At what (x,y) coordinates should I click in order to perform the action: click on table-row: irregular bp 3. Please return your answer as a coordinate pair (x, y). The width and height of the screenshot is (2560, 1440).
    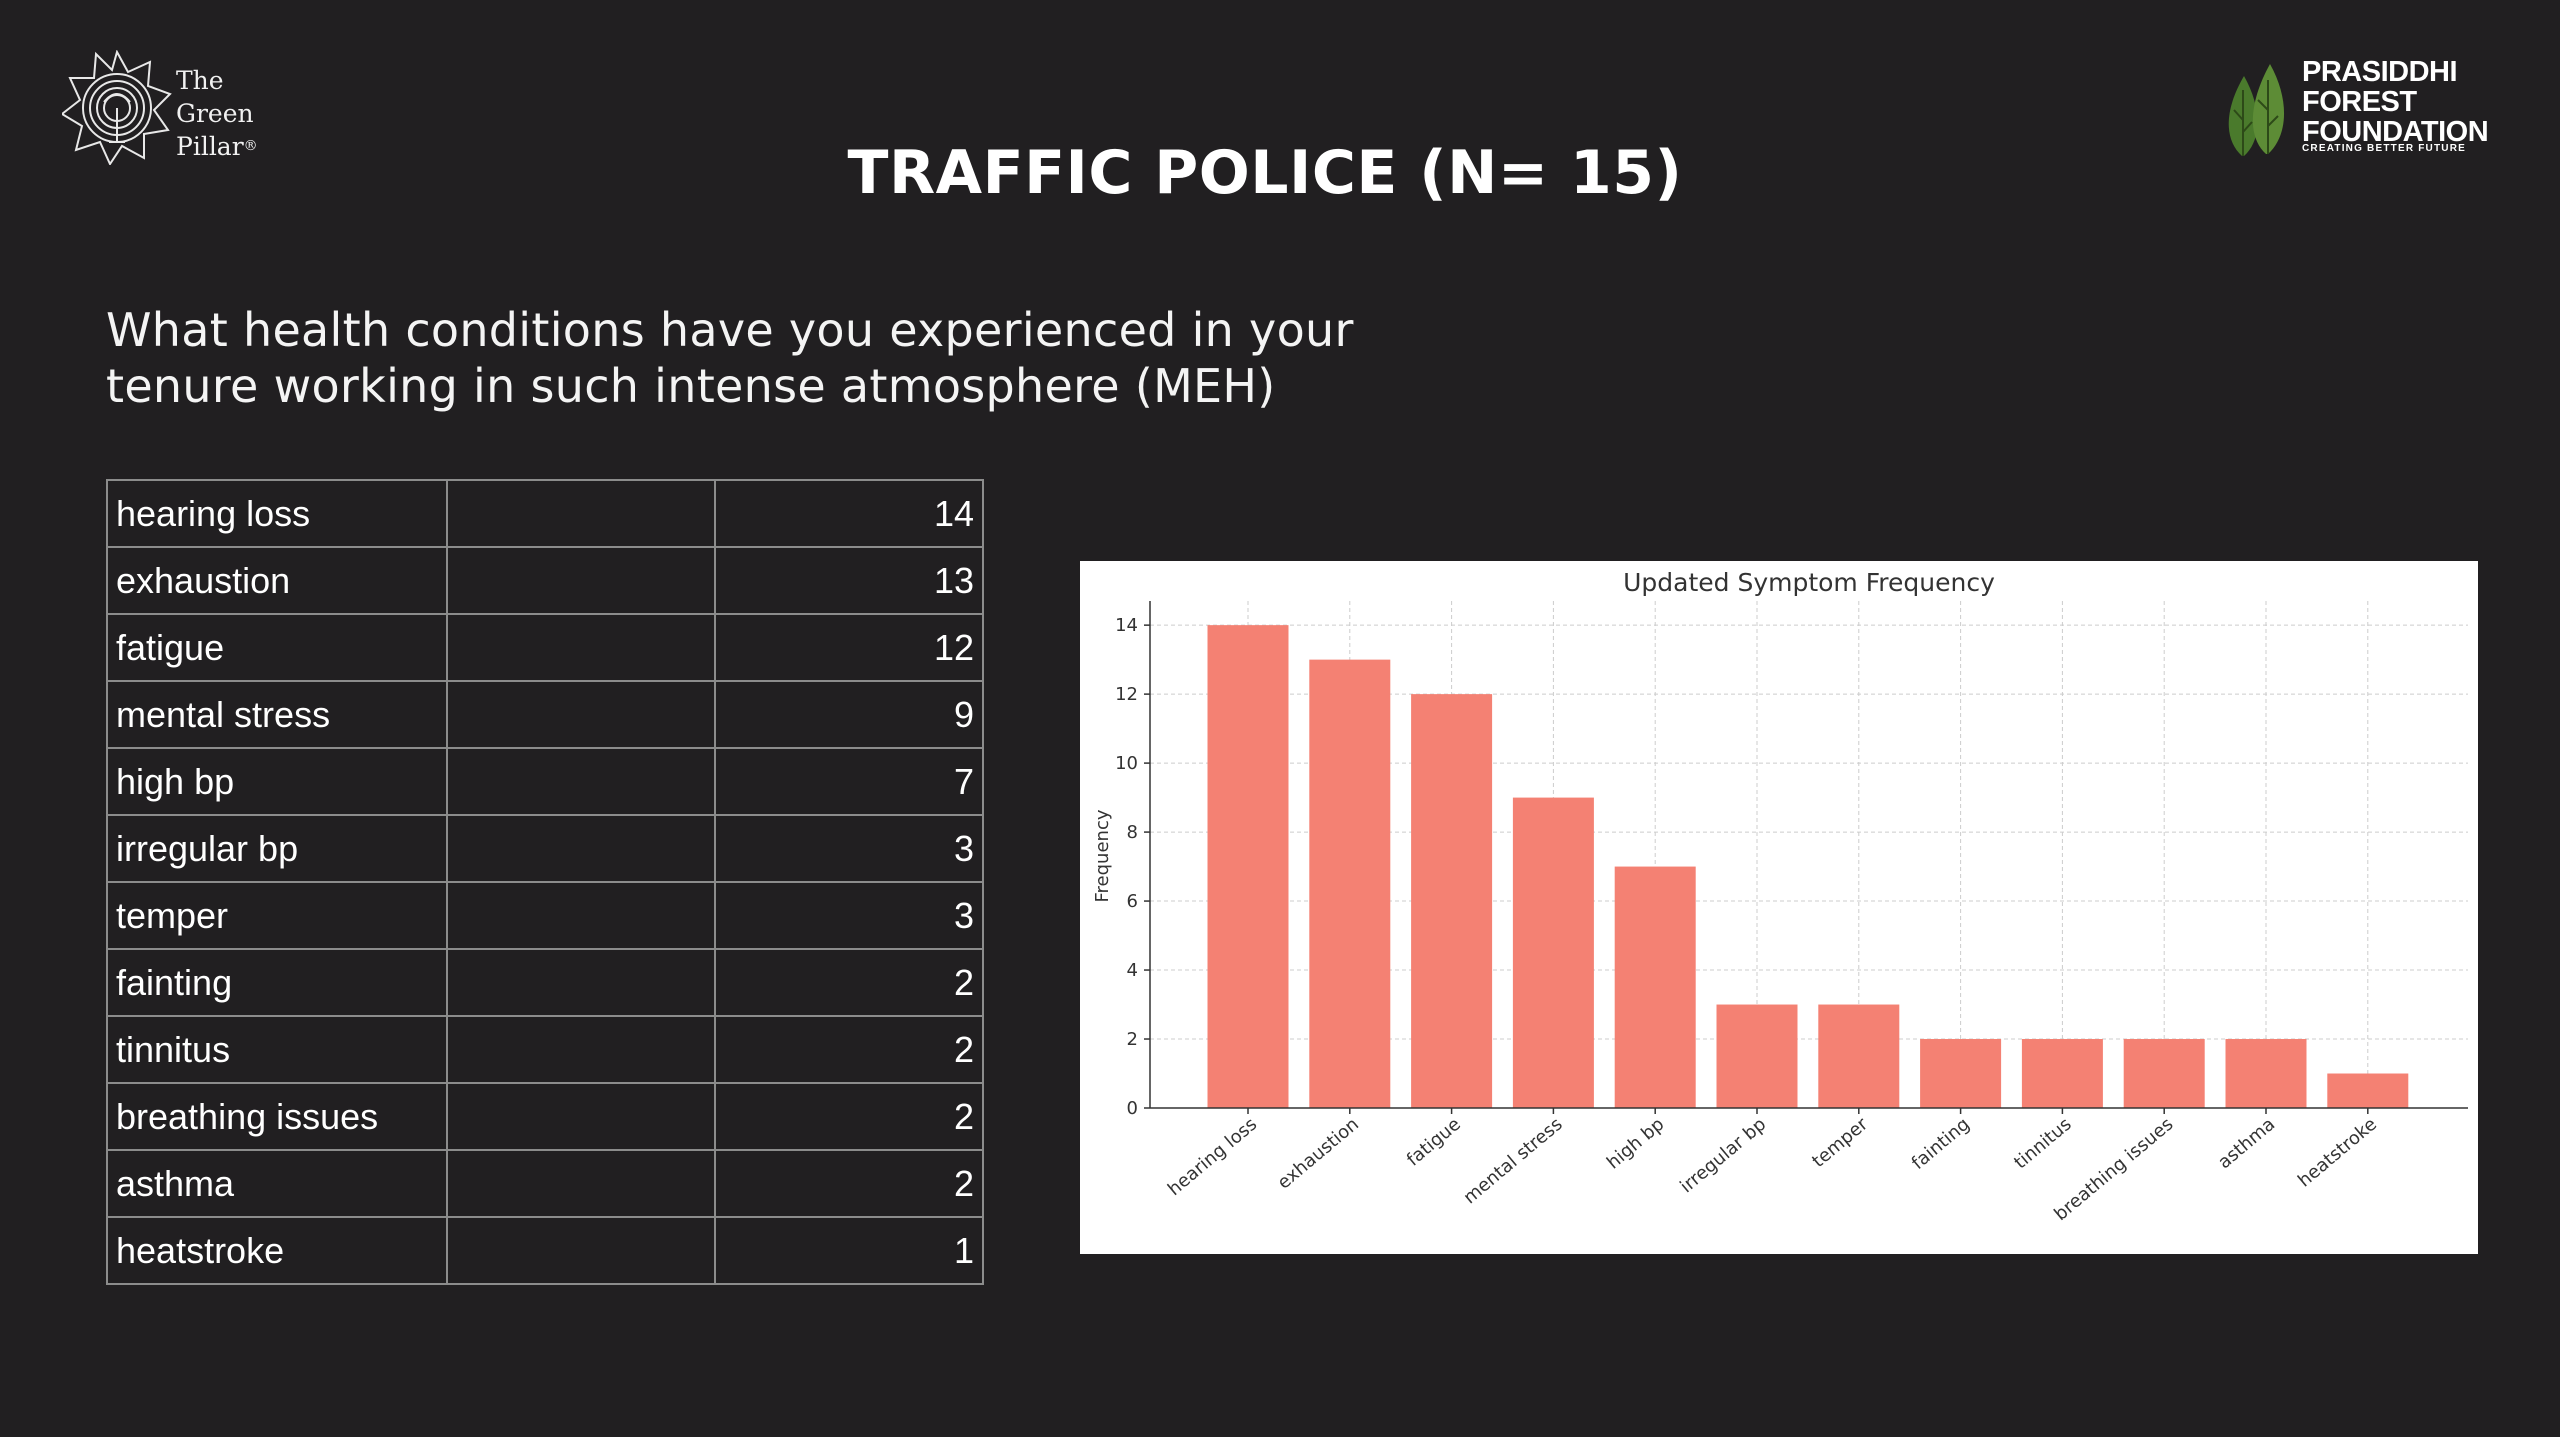
    Looking at the image, I should click on (545, 848).